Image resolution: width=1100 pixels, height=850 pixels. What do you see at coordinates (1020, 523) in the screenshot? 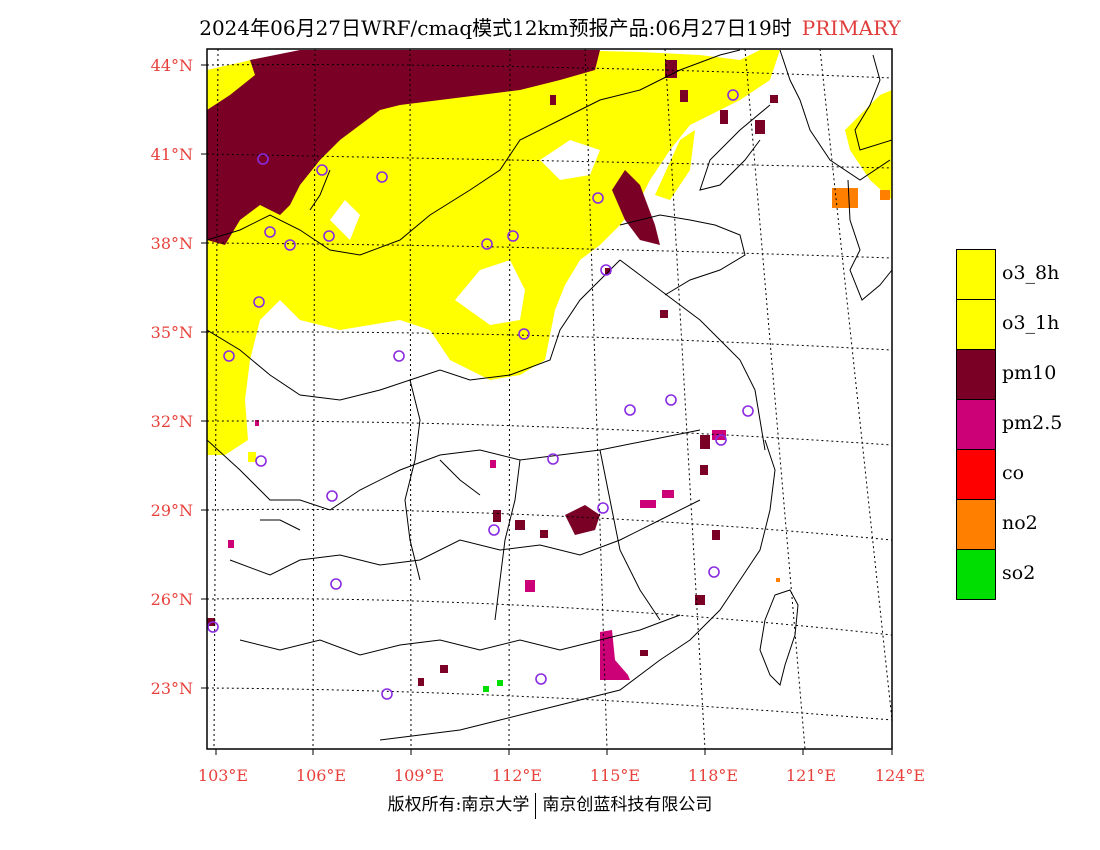
I see `legend-label-no2: no2` at bounding box center [1020, 523].